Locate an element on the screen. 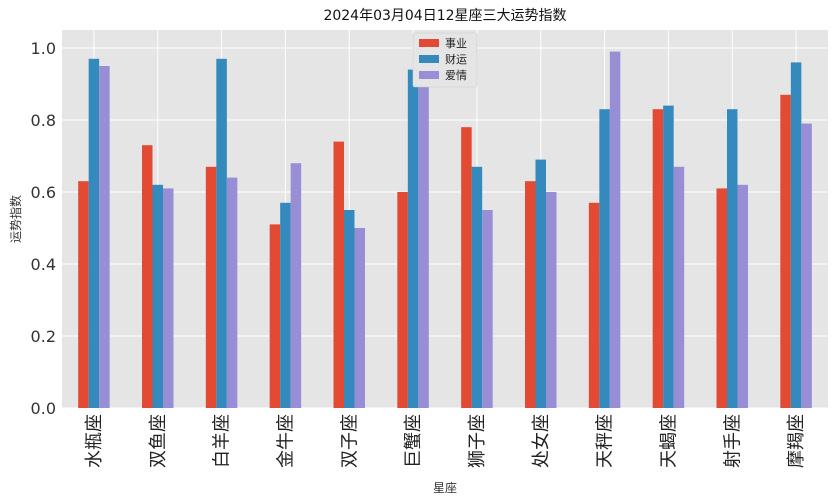 The width and height of the screenshot is (837, 500). x-tick-label: 水瓶座 is located at coordinates (94, 441).